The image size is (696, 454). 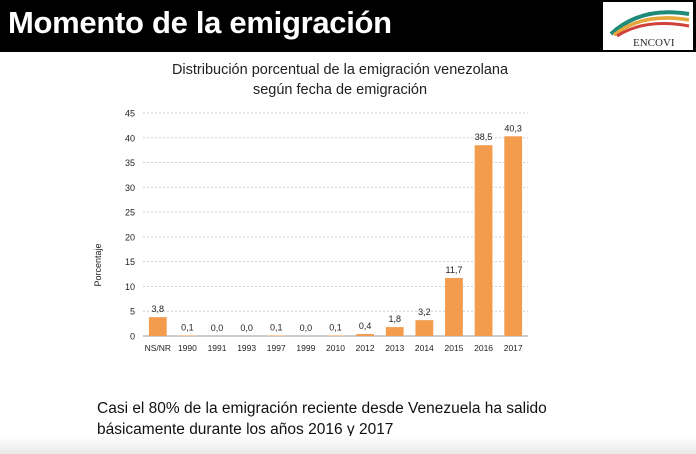 I want to click on y-tick-label: 30, so click(x=130, y=188).